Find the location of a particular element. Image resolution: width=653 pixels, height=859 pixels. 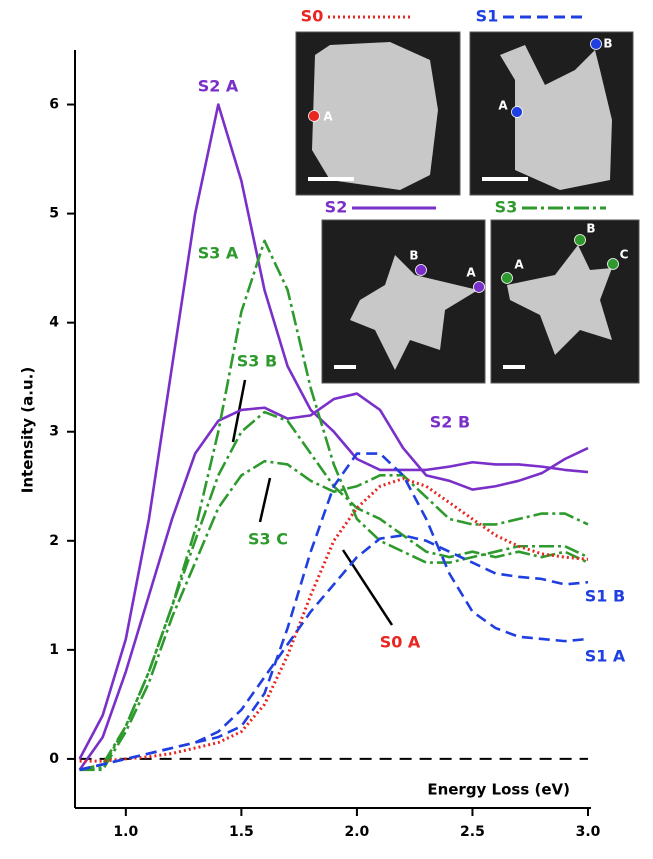

x-tick-label: 2.5 is located at coordinates (472, 832).